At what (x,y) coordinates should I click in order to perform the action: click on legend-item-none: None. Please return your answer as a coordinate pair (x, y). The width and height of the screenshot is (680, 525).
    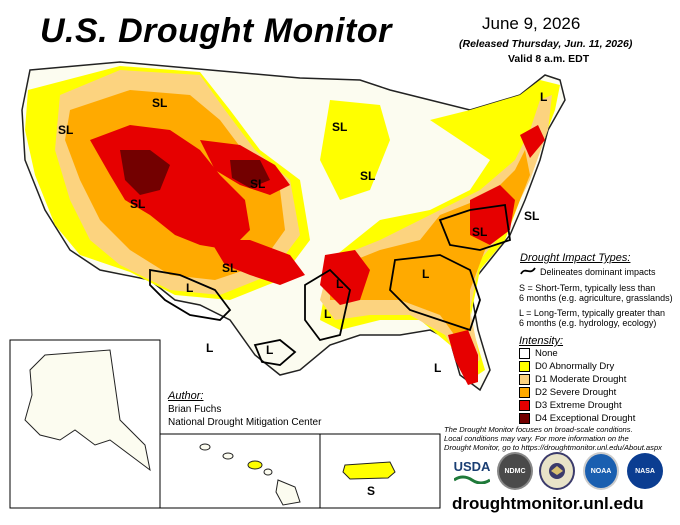
    Looking at the image, I should click on (538, 353).